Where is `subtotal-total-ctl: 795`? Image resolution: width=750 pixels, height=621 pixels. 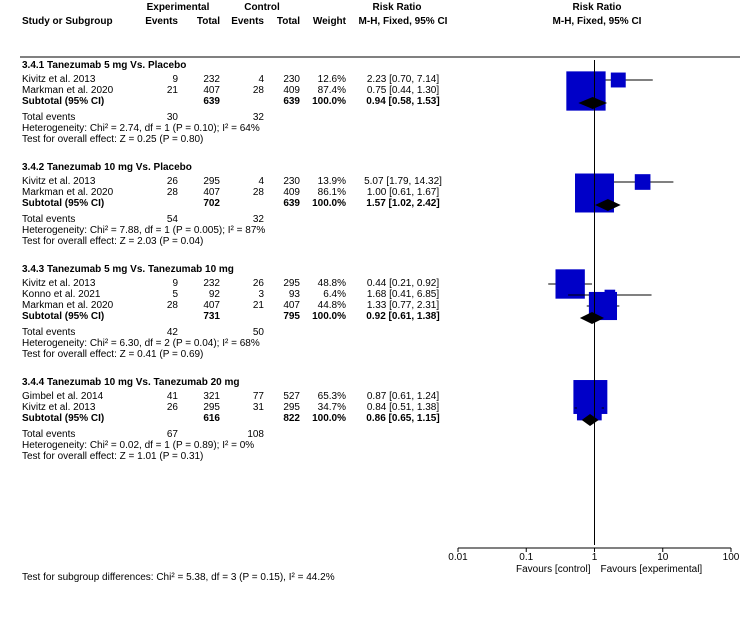
subtotal-total-ctl: 795 is located at coordinates (291, 316).